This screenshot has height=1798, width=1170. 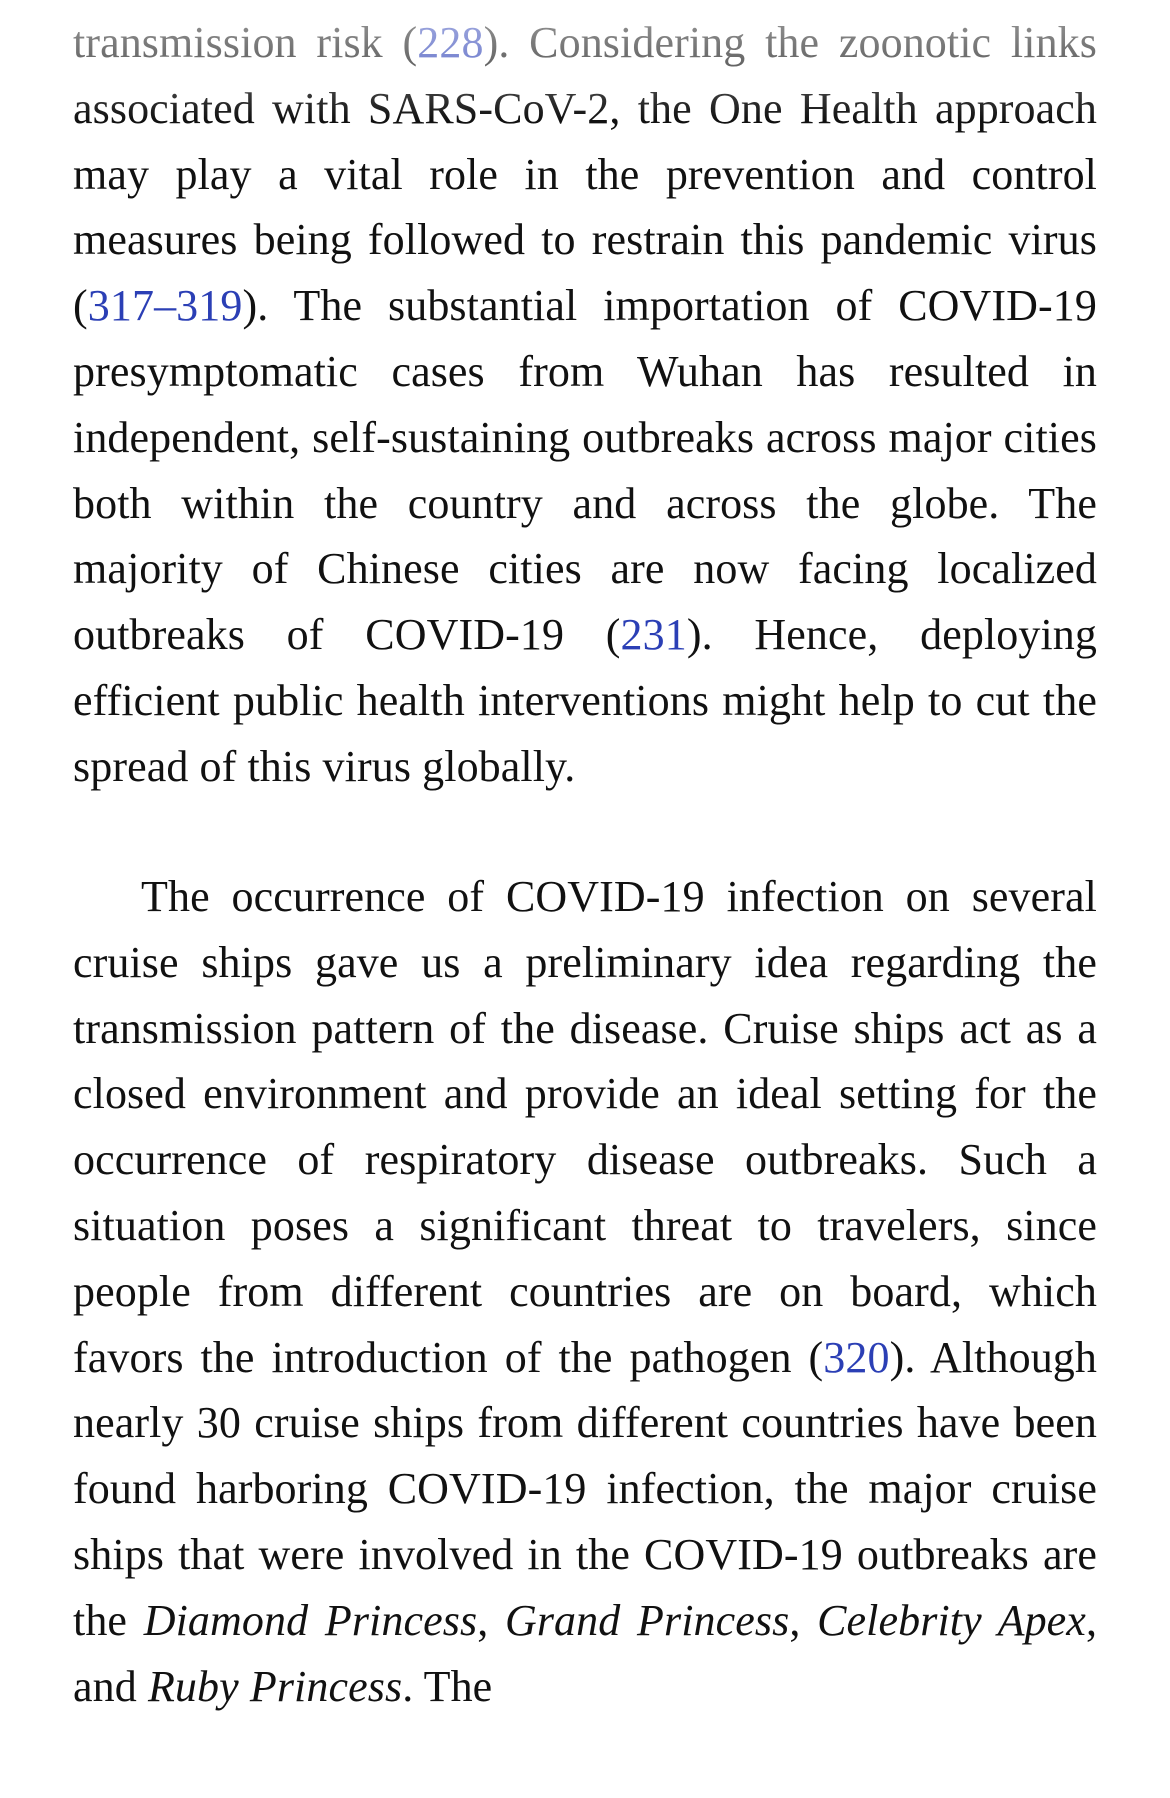 I want to click on paragraph-text: . The, so click(x=447, y=1686).